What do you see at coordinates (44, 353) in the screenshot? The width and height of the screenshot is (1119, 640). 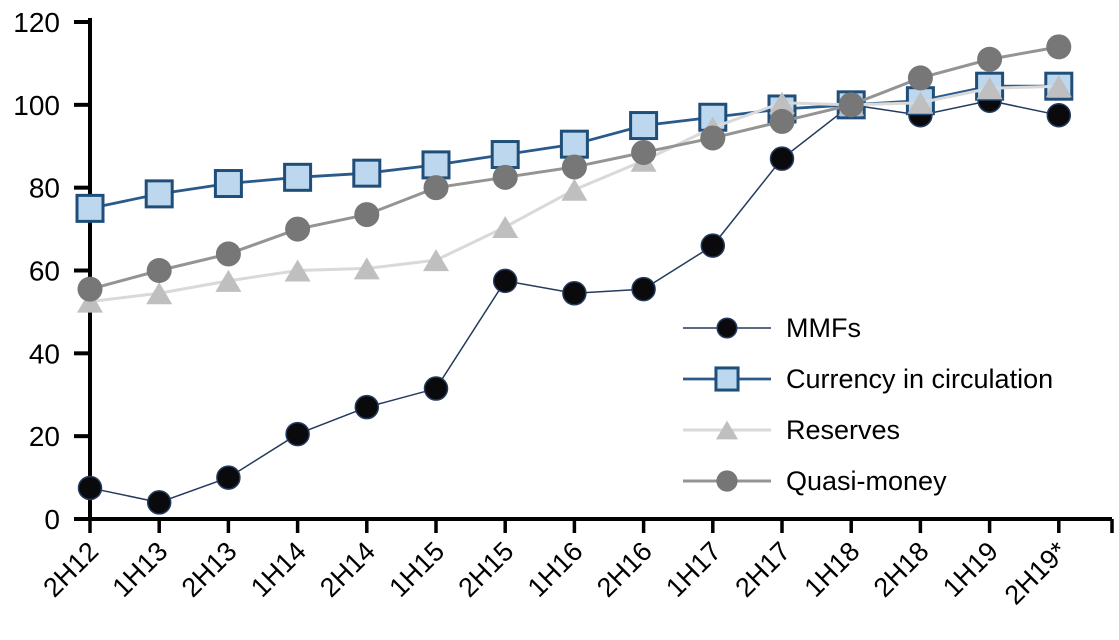 I see `y-tick-label: 40` at bounding box center [44, 353].